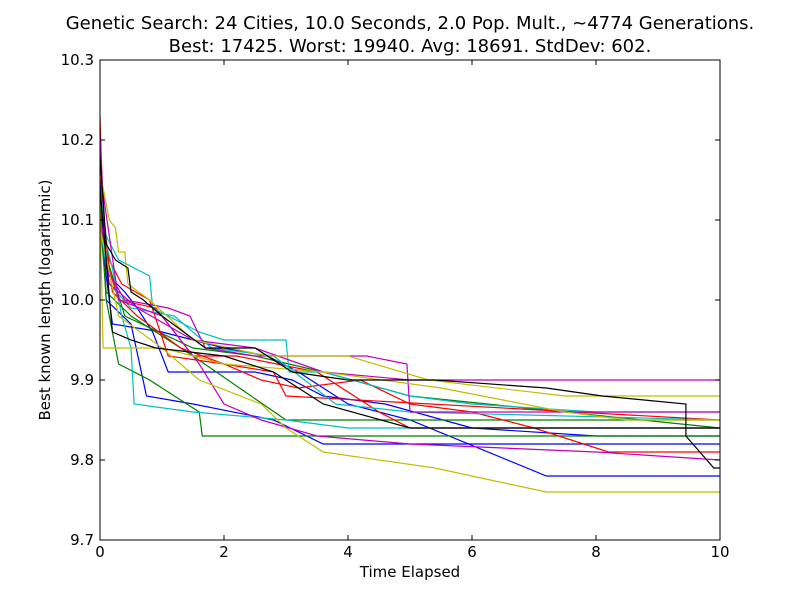 The image size is (800, 600). I want to click on x-axis-label: Time Elapsed, so click(409, 572).